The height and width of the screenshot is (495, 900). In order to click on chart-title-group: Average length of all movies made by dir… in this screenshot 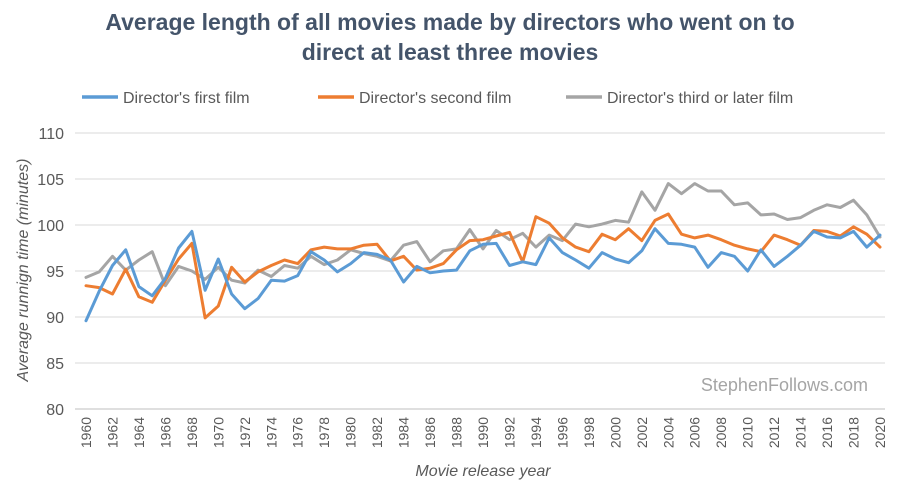, I will do `click(449, 37)`.